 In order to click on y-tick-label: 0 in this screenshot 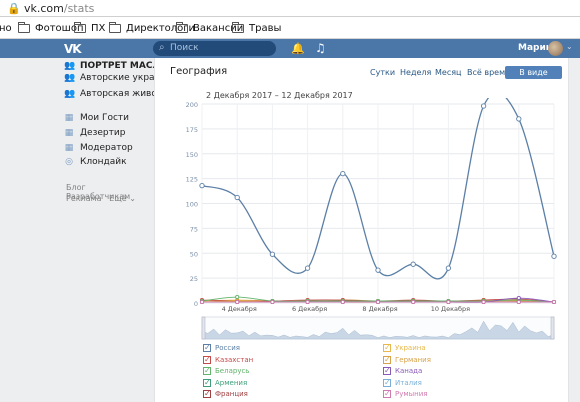, I will do `click(196, 304)`.